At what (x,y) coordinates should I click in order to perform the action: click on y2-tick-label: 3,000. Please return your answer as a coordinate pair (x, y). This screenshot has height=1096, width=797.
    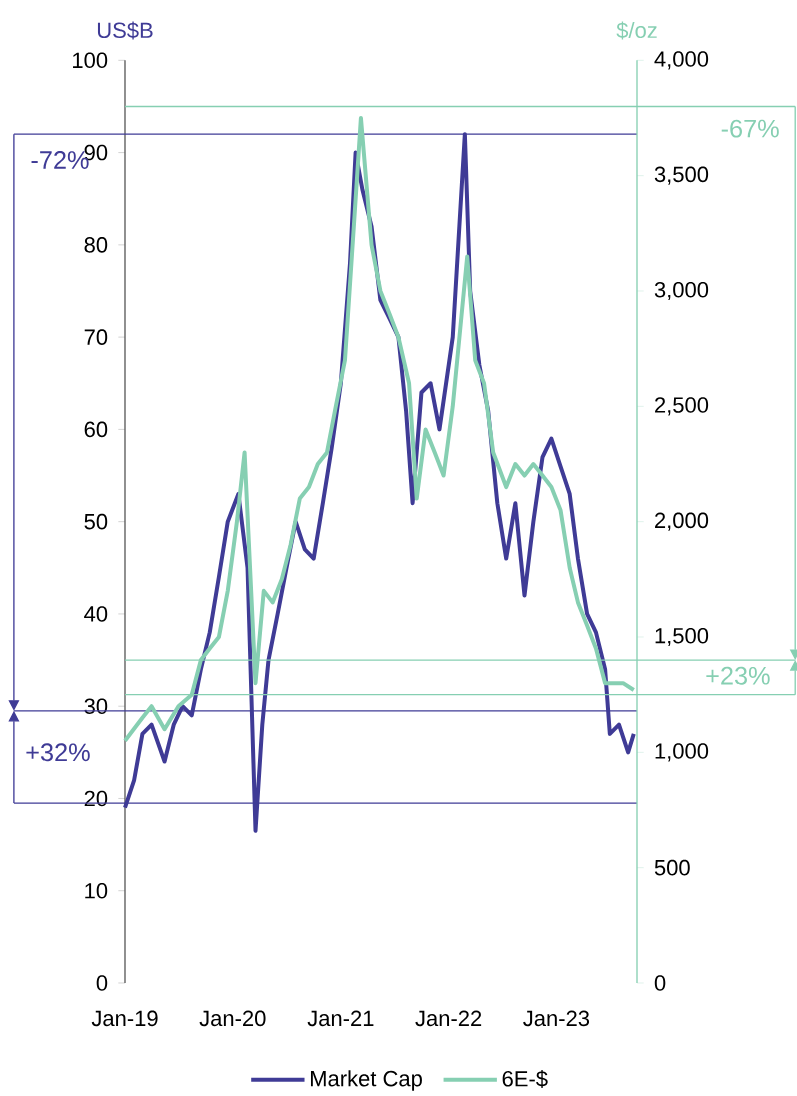
    Looking at the image, I should click on (681, 291).